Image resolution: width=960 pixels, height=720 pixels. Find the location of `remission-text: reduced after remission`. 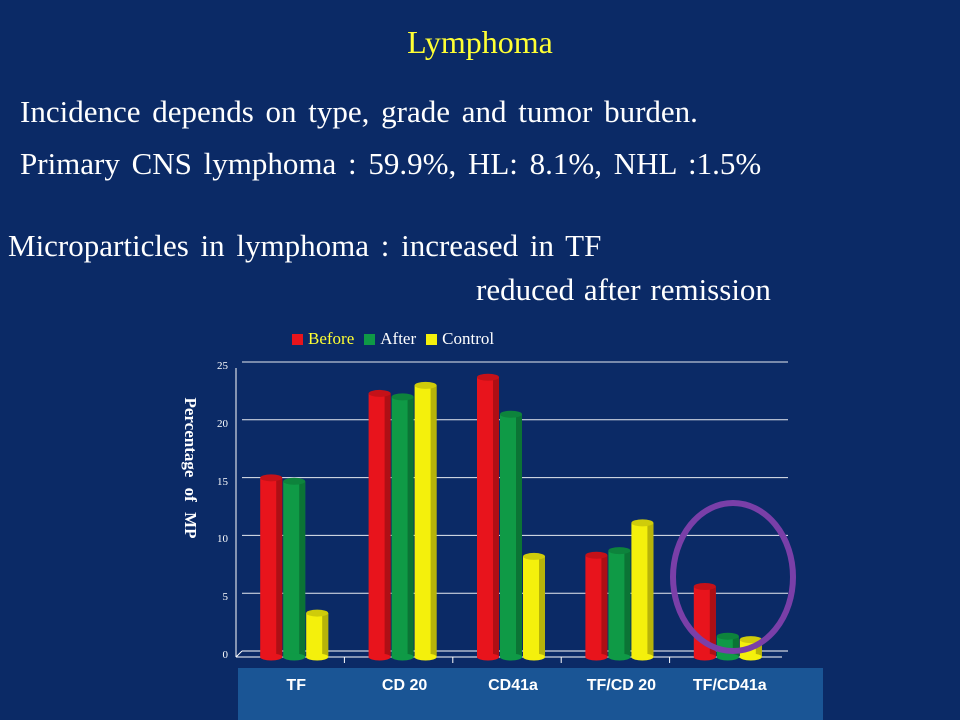

remission-text: reduced after remission is located at coordinates (623, 289).